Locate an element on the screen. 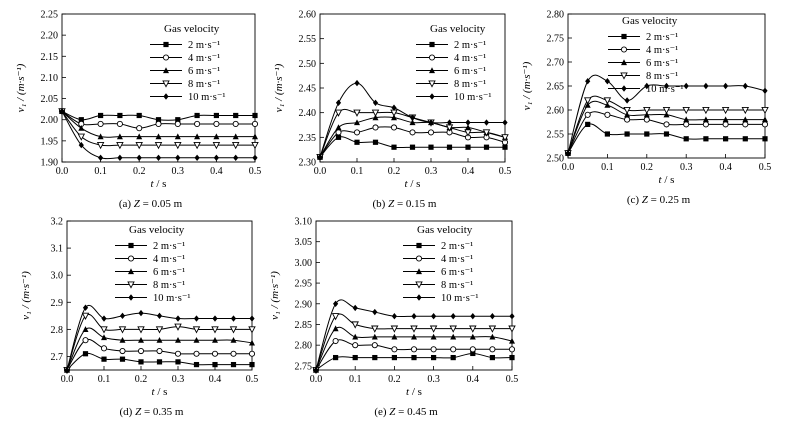 The image size is (789, 438). y-tick-label: 2.7 is located at coordinates (57, 357).